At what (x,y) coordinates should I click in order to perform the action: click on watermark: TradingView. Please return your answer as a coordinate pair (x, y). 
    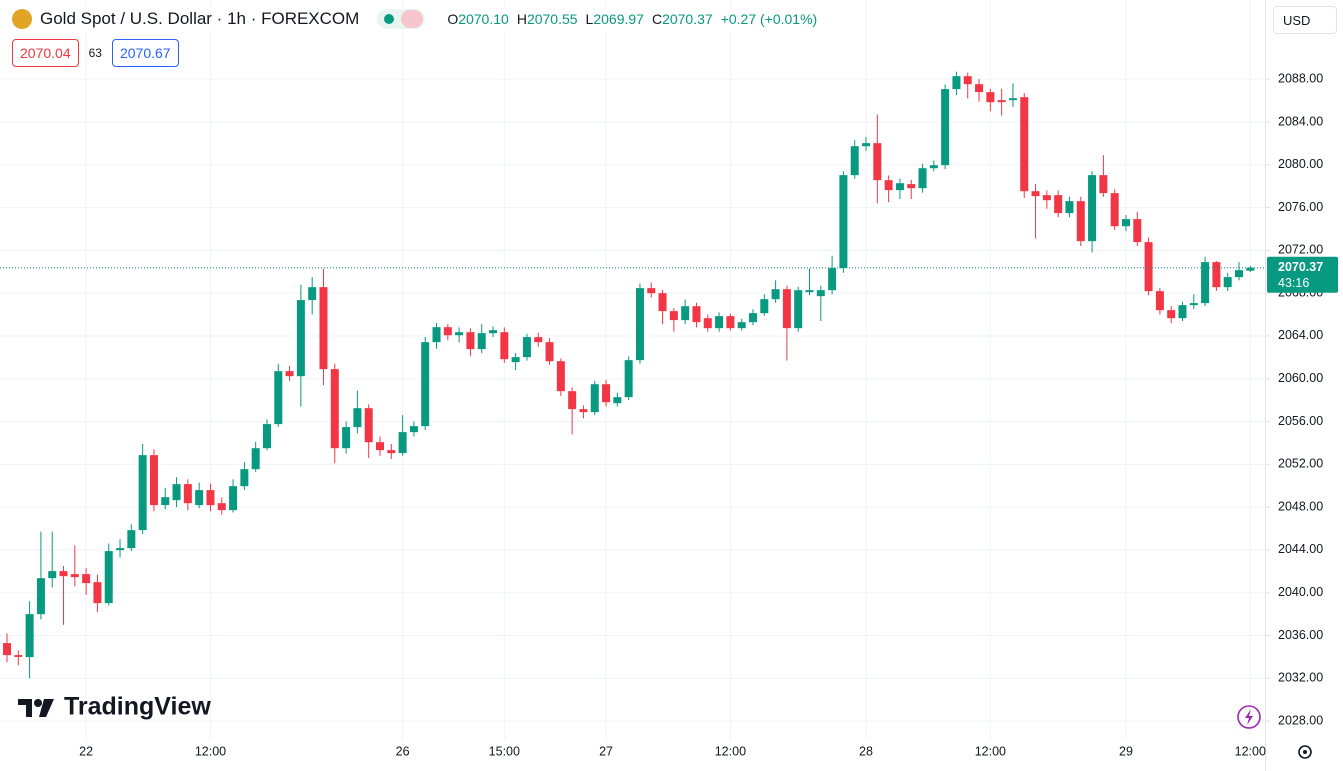
    Looking at the image, I should click on (137, 707).